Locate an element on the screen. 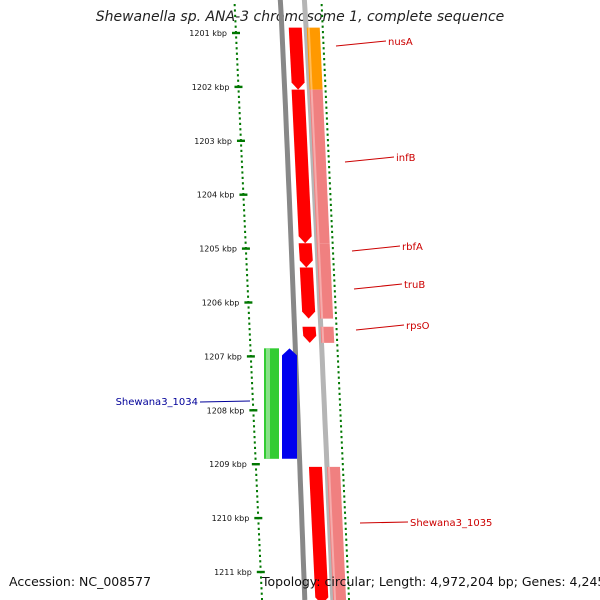 This screenshot has height=600, width=600. gene-arrow-rpsO is located at coordinates (309, 334).